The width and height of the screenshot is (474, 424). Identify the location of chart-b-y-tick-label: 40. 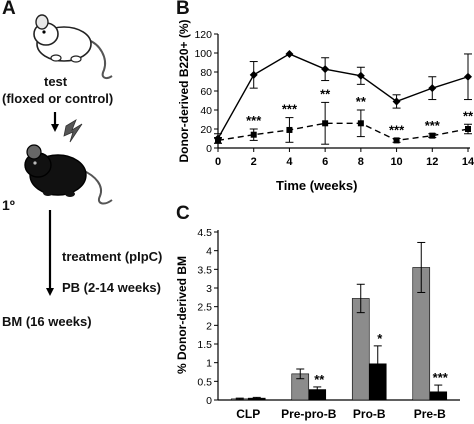
(206, 111).